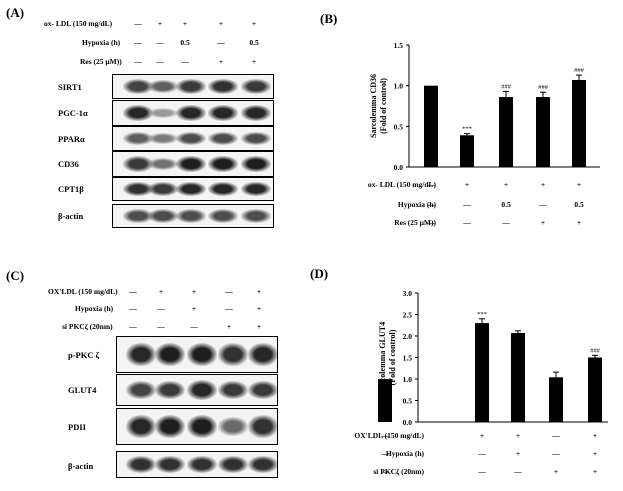  What do you see at coordinates (329, 18) in the screenshot?
I see `panel-b-label: (B)` at bounding box center [329, 18].